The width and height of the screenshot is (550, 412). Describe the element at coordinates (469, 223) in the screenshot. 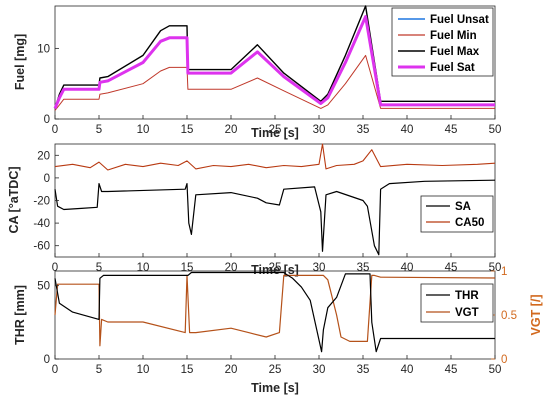

I see `legend-label-ca50: CA50` at that location.